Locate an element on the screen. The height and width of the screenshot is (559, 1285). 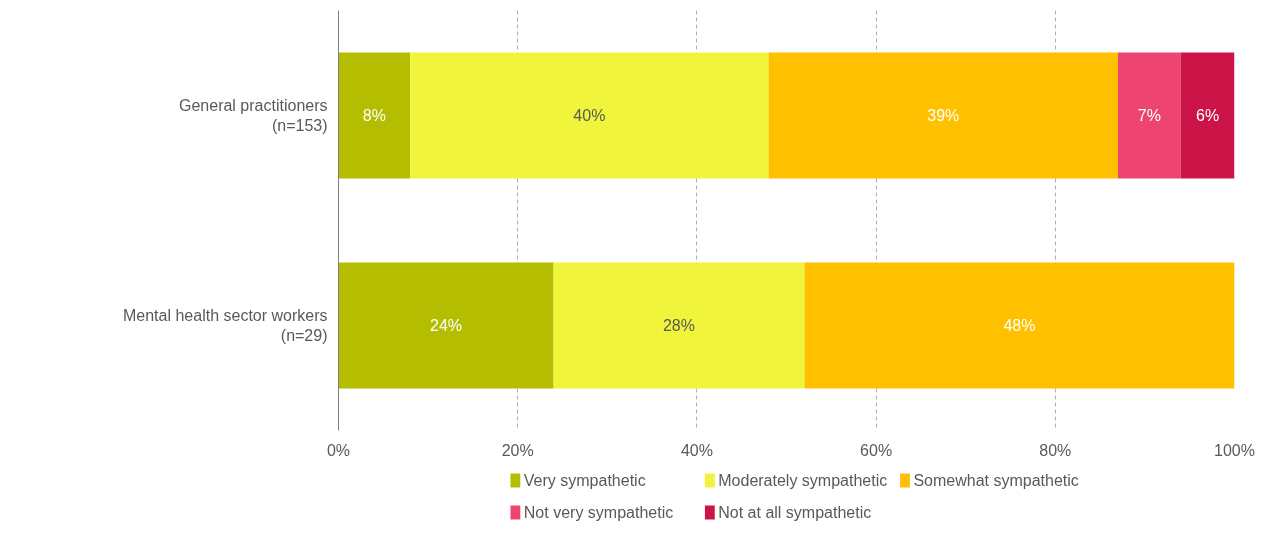
data-label: 8% is located at coordinates (374, 115).